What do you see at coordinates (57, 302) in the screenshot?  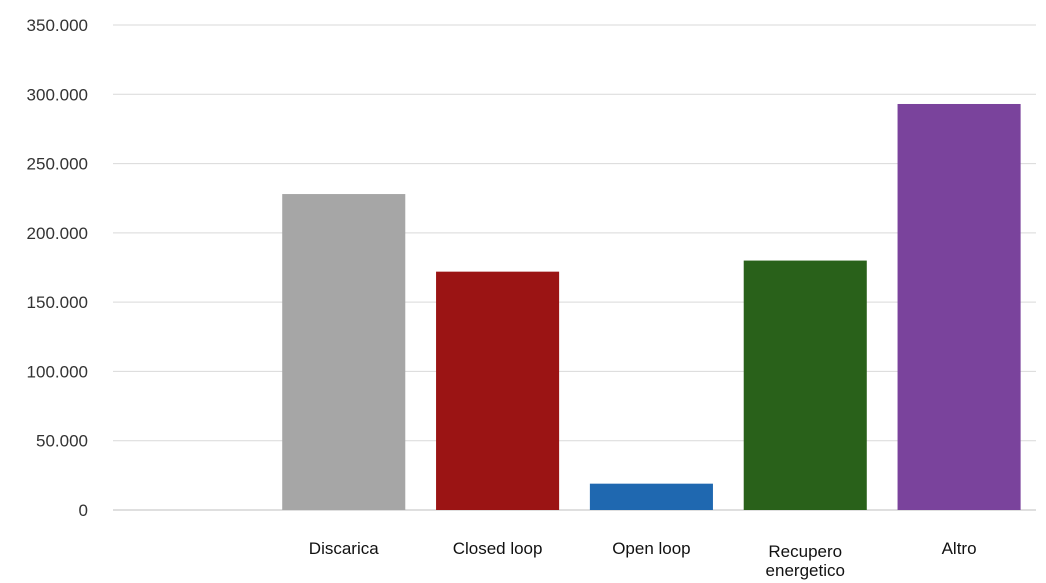 I see `y-tick-label: 150.000` at bounding box center [57, 302].